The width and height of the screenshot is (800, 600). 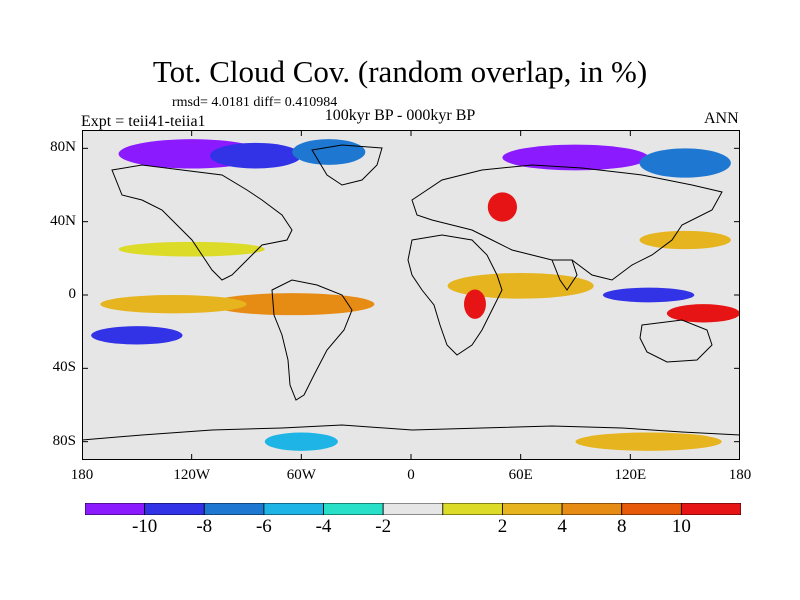 I want to click on colorbar, so click(x=413, y=509).